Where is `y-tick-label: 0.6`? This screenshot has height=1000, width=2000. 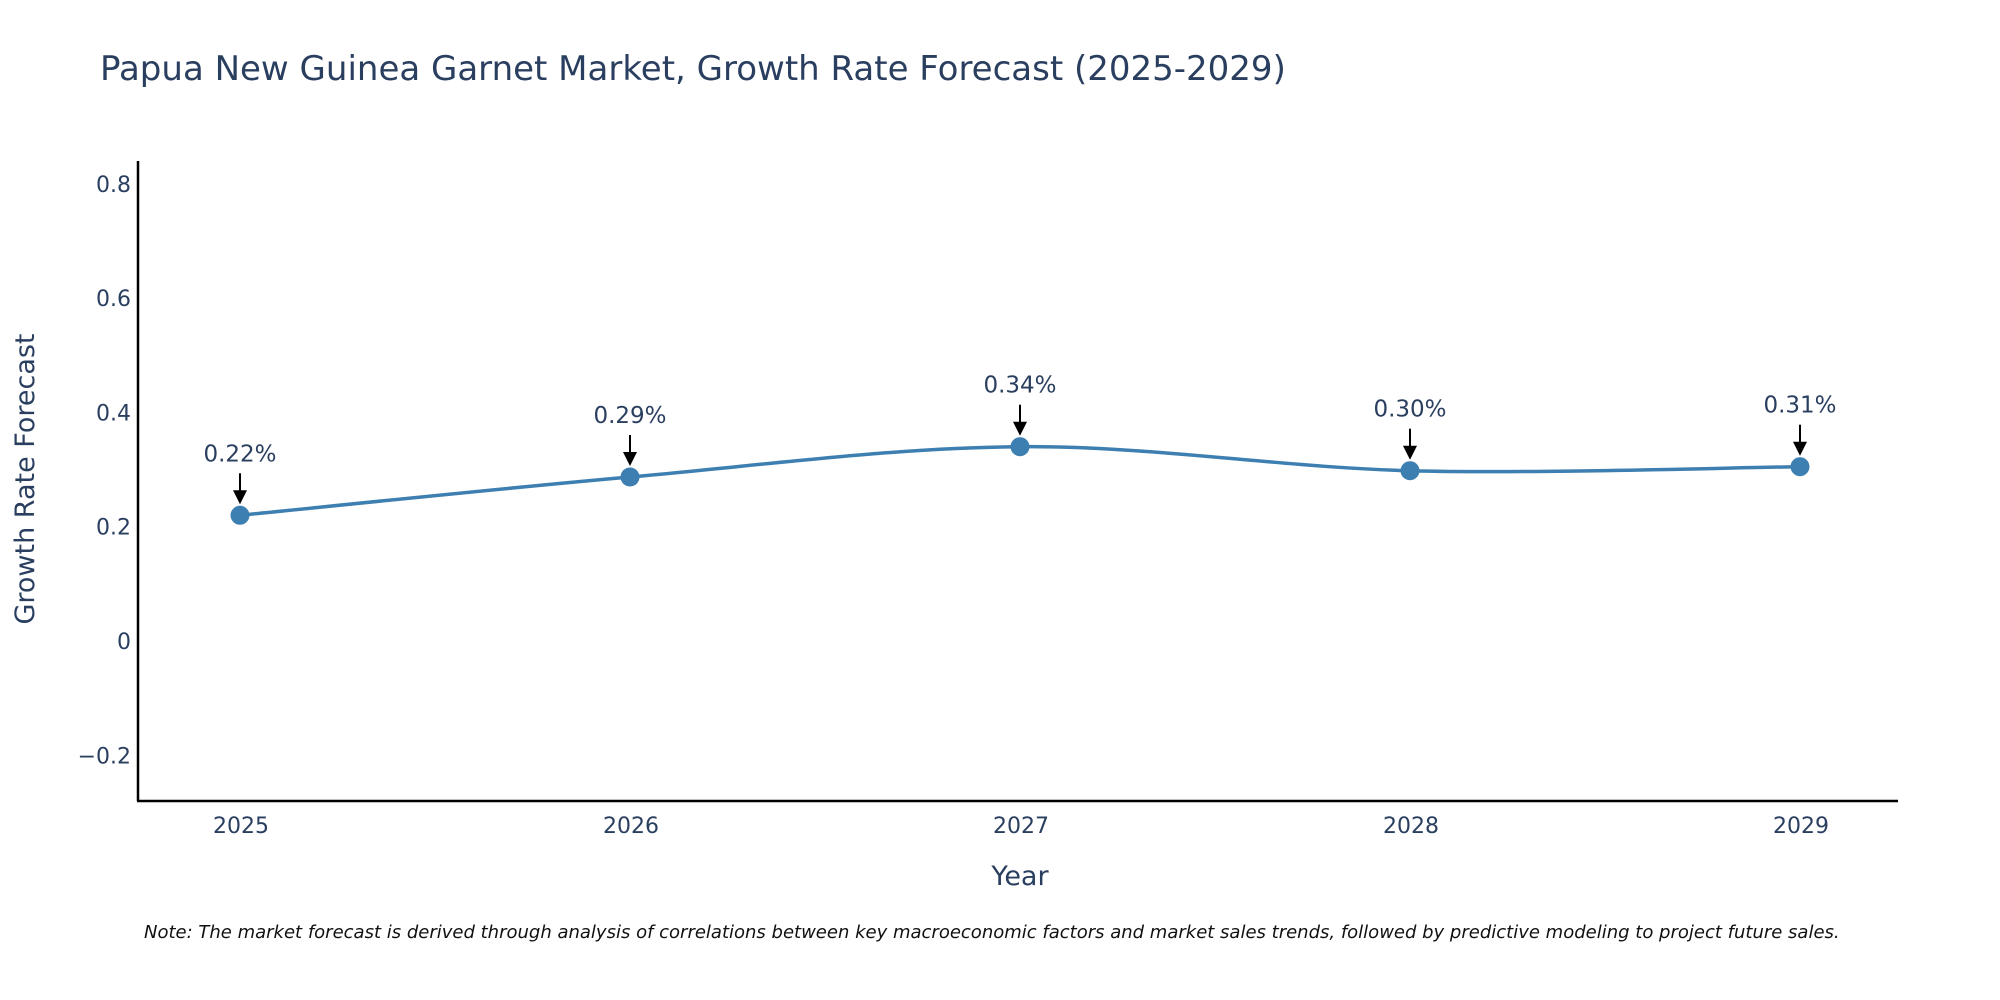
y-tick-label: 0.6 is located at coordinates (113, 299).